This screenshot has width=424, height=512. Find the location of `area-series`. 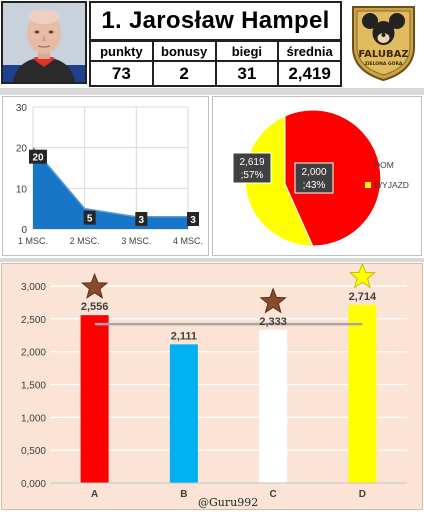

area-series is located at coordinates (110, 188).